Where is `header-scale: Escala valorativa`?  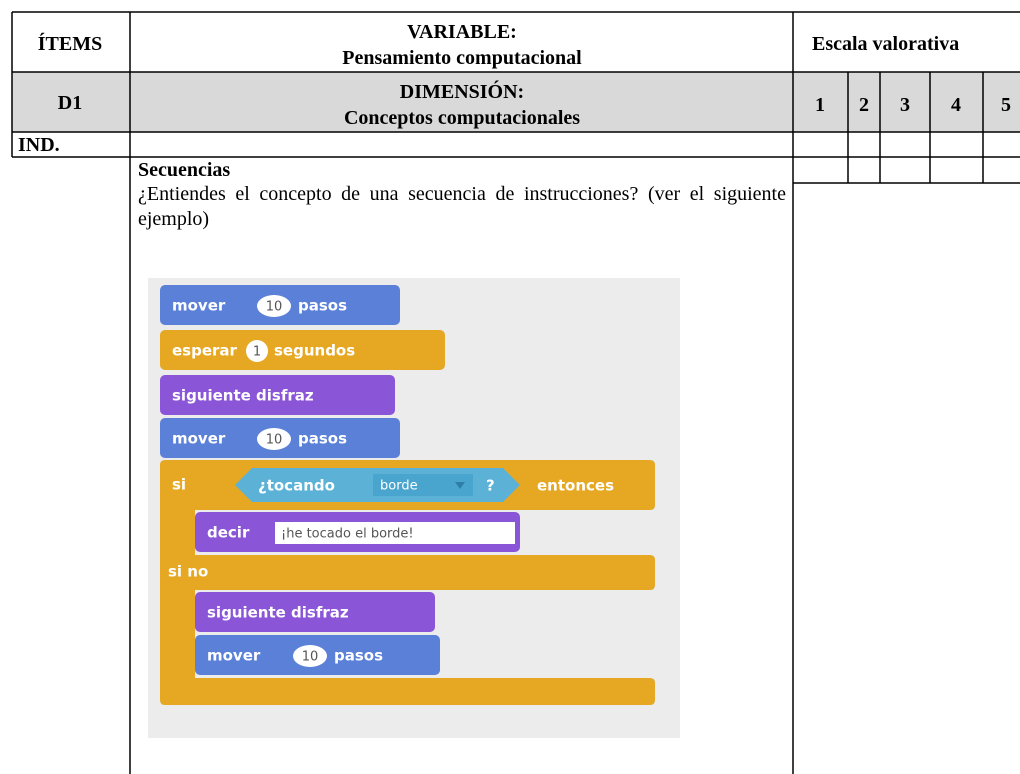
header-scale: Escala valorativa is located at coordinates (885, 44).